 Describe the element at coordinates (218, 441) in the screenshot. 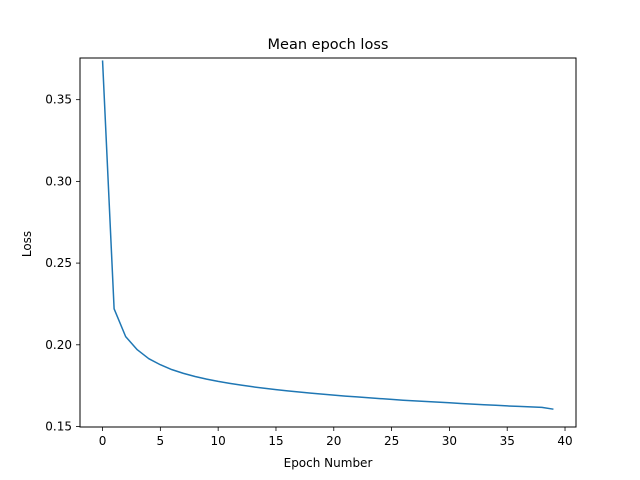

I see `x-tick-label: 10` at that location.